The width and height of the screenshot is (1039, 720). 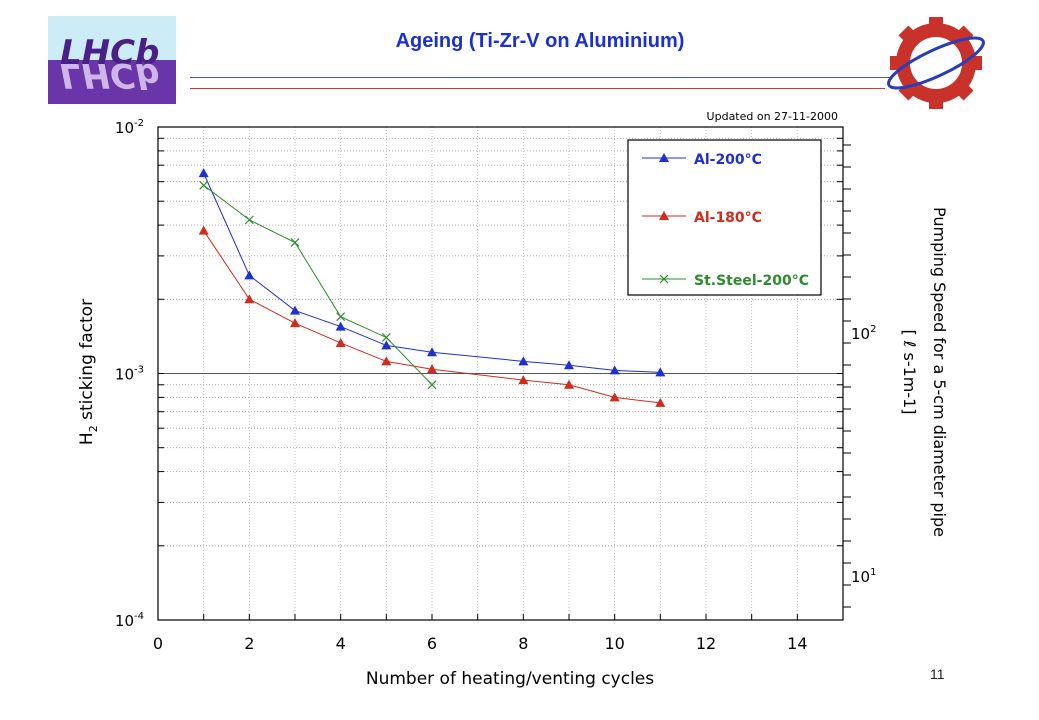 I want to click on x-tick-label: 2, so click(x=249, y=643).